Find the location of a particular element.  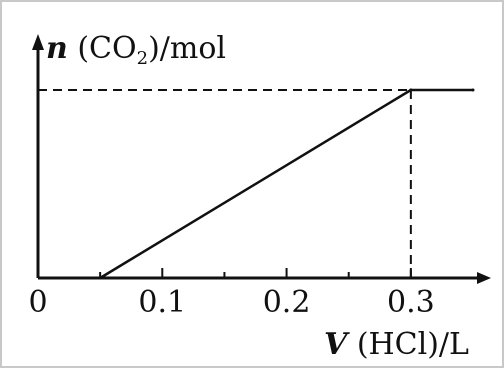

x-tick-label: 0 is located at coordinates (37, 302).